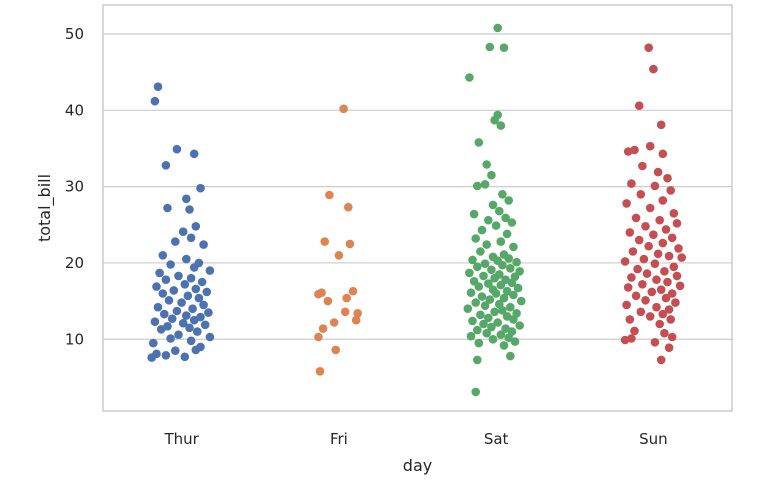  Describe the element at coordinates (74, 110) in the screenshot. I see `y-tick-label: 40` at that location.